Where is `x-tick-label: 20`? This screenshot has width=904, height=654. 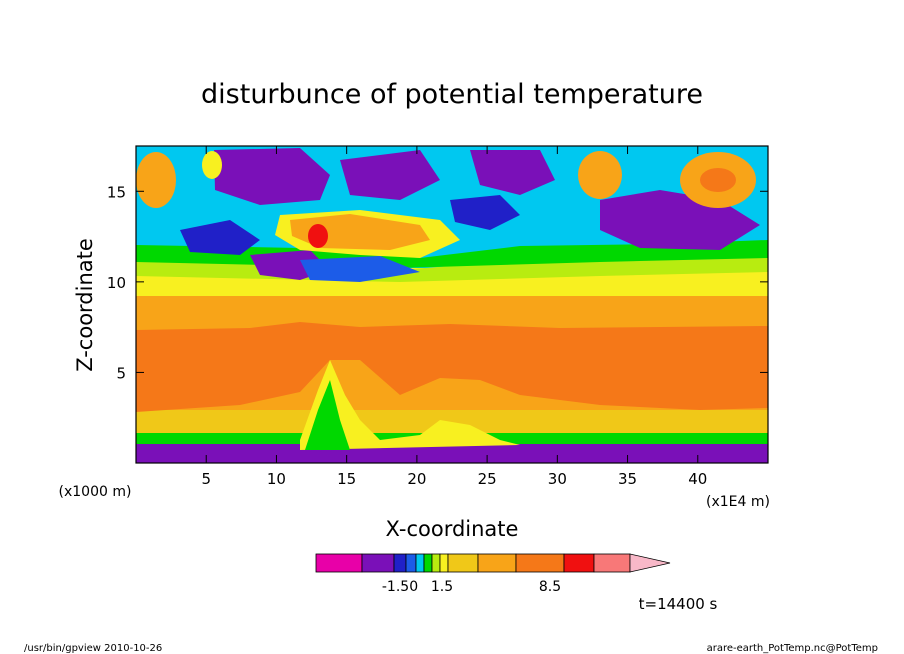 x-tick-label: 20 is located at coordinates (416, 479).